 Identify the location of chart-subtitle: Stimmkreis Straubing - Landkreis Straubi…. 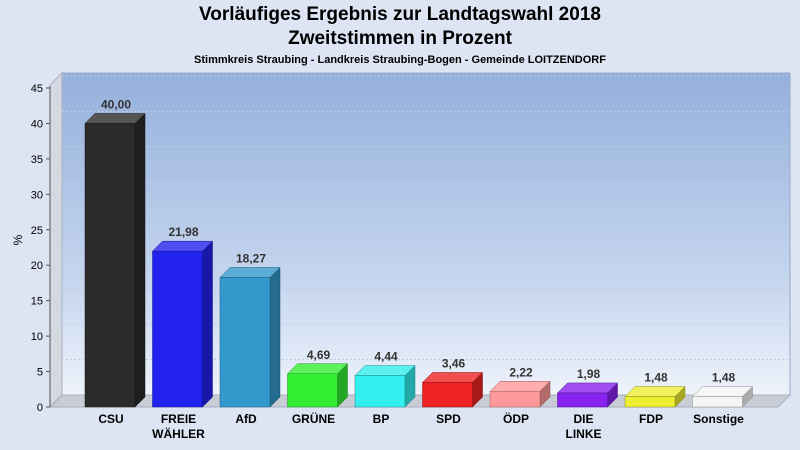
(400, 60).